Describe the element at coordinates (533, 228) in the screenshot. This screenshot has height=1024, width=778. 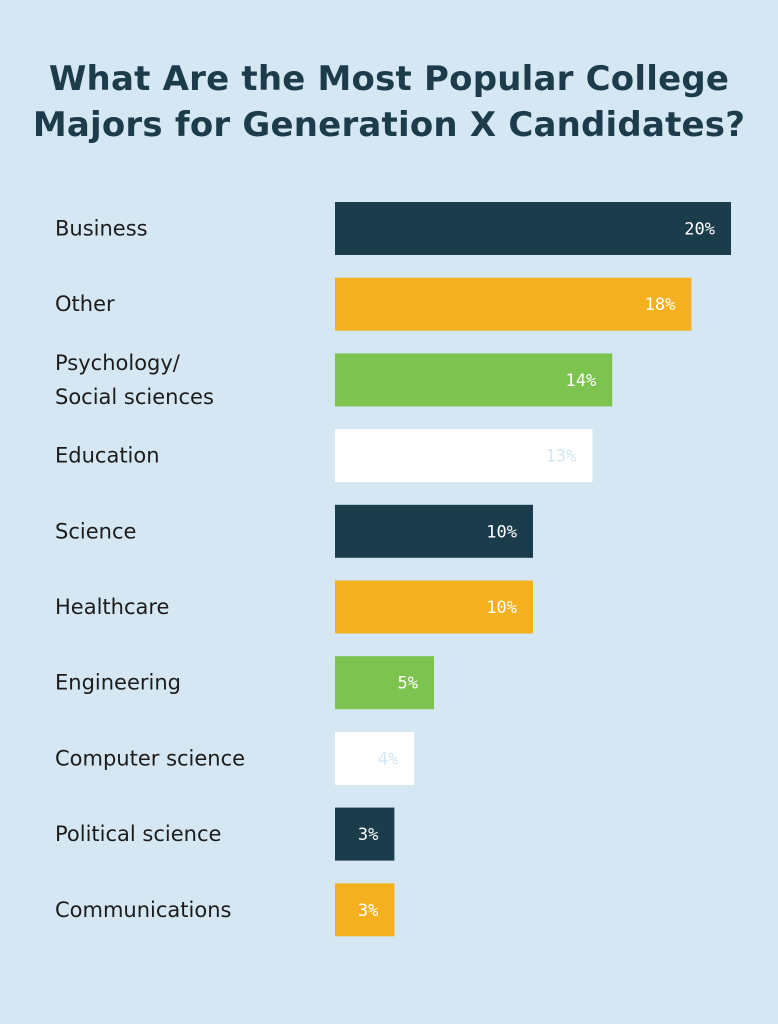
I see `bar-business` at that location.